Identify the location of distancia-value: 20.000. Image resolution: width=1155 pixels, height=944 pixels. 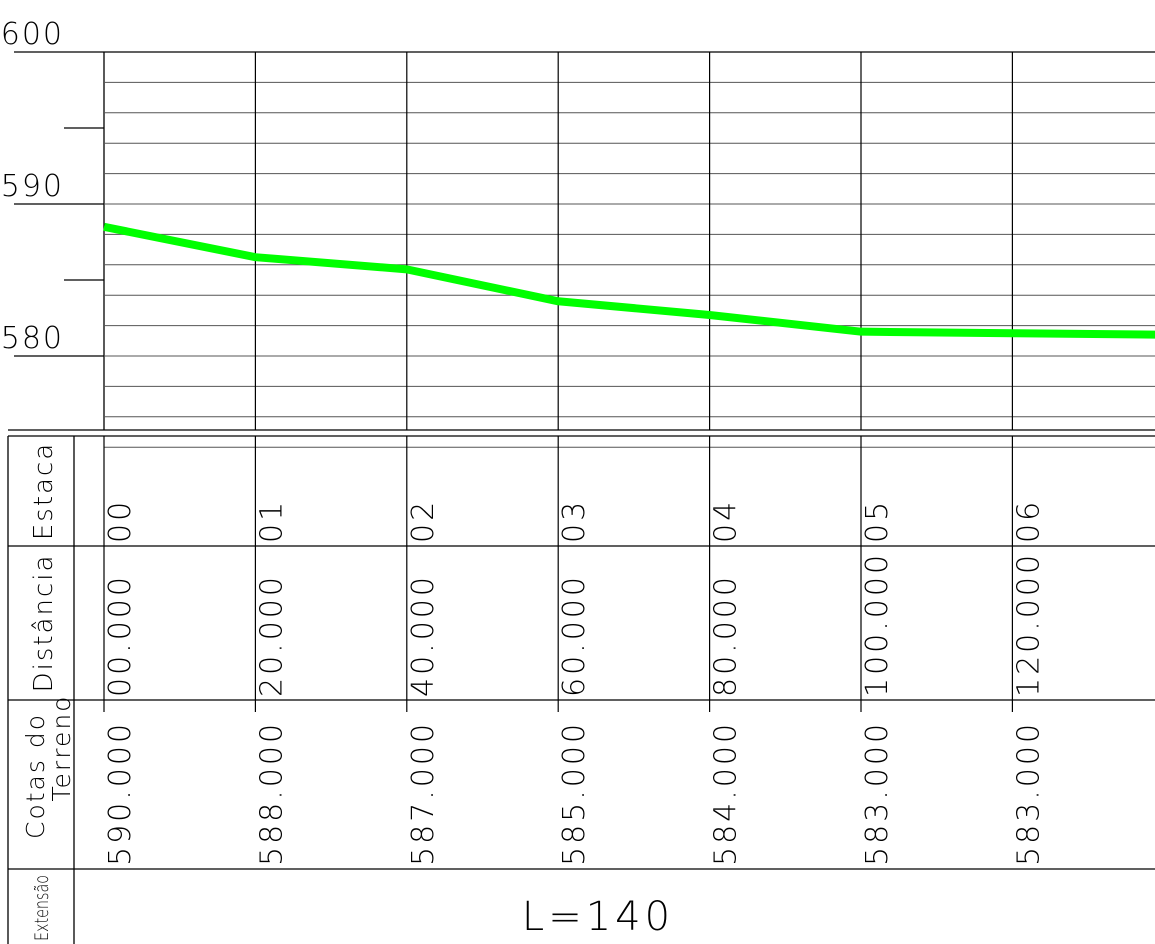
(271, 635).